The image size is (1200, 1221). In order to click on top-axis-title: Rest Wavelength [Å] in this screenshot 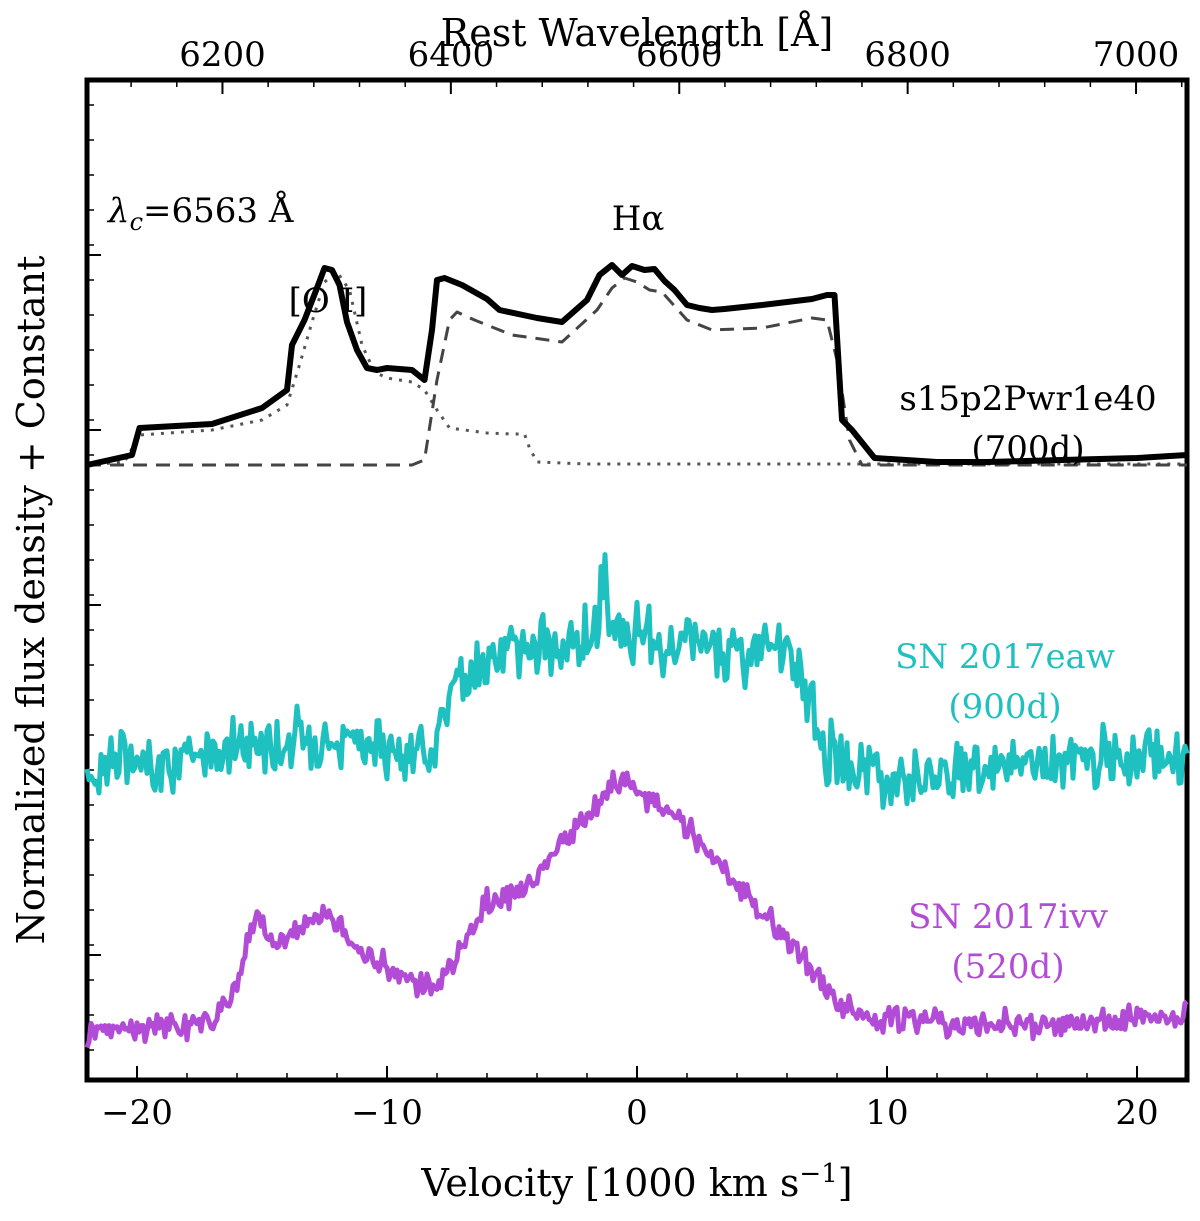, I will do `click(637, 33)`.